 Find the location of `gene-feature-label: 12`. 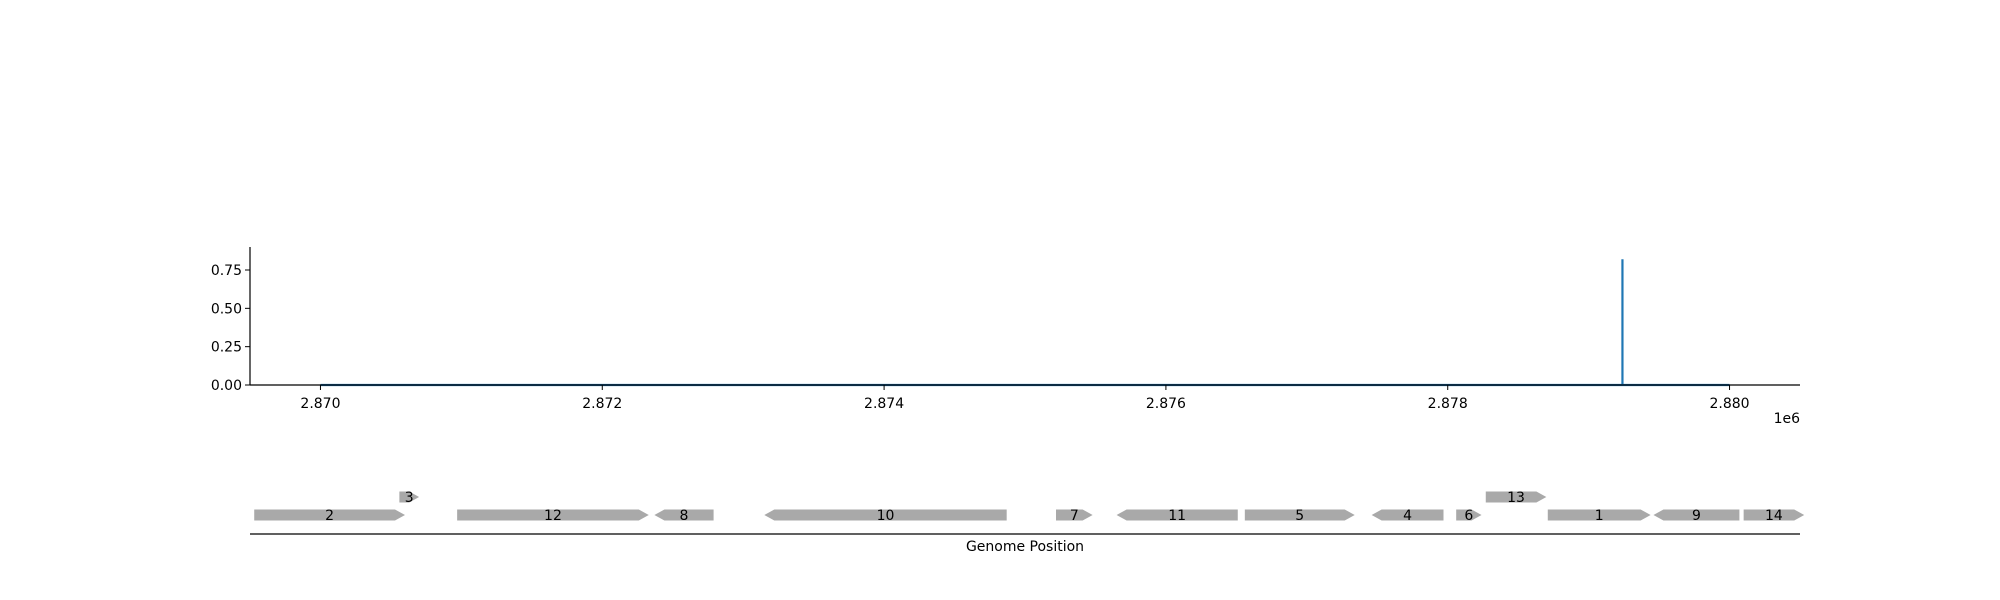

gene-feature-label: 12 is located at coordinates (553, 516).